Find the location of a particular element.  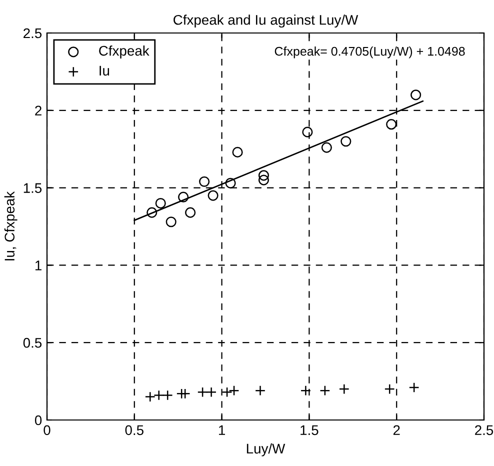

y-tick-label: 1.5 is located at coordinates (33, 188).